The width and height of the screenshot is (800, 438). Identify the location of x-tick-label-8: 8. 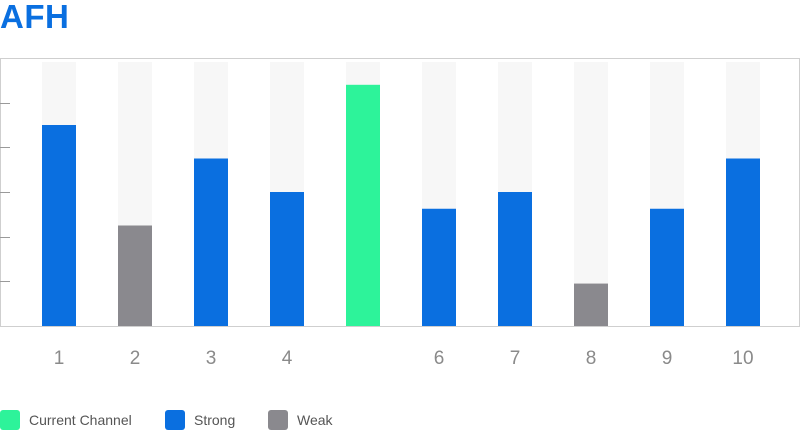
(591, 358).